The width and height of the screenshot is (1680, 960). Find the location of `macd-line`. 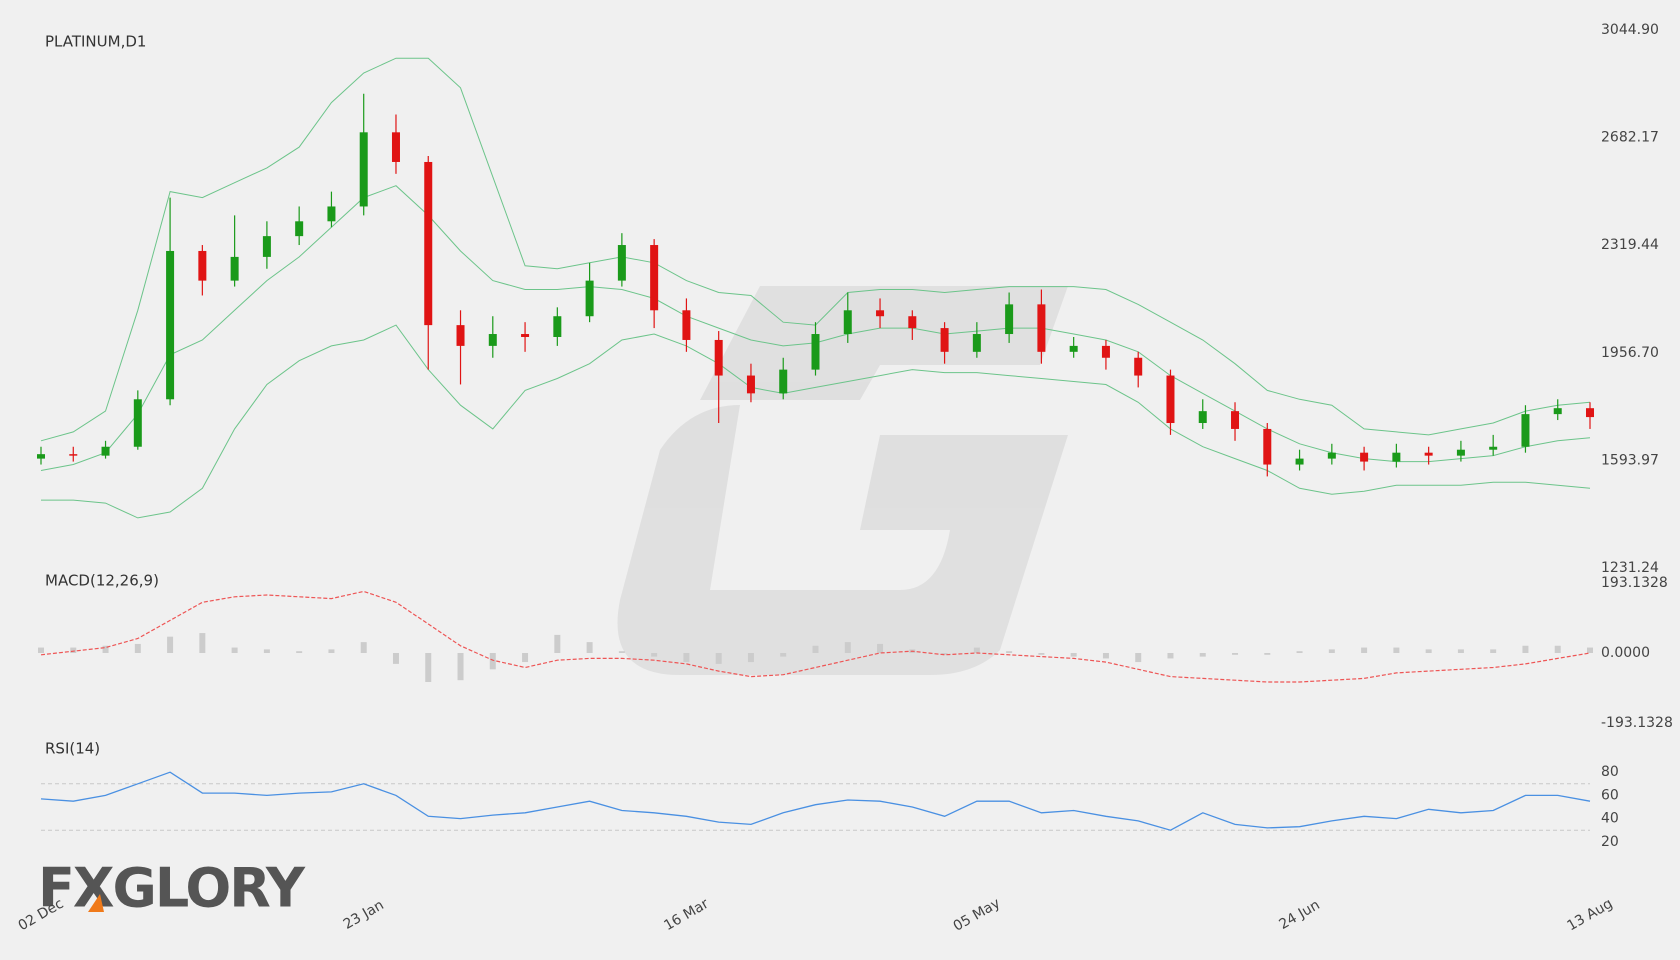

macd-line is located at coordinates (815, 636).